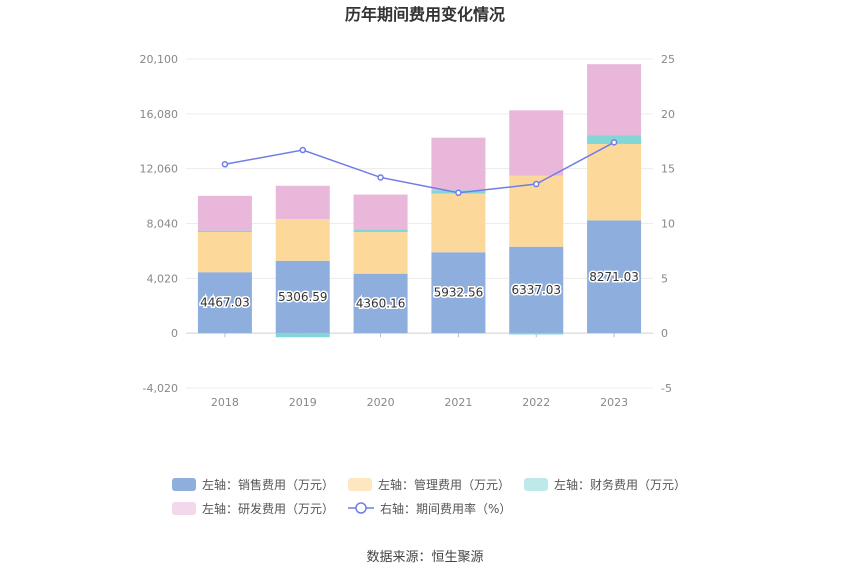 Image resolution: width=850 pixels, height=575 pixels. I want to click on left-tick-label: 8,040, so click(163, 224).